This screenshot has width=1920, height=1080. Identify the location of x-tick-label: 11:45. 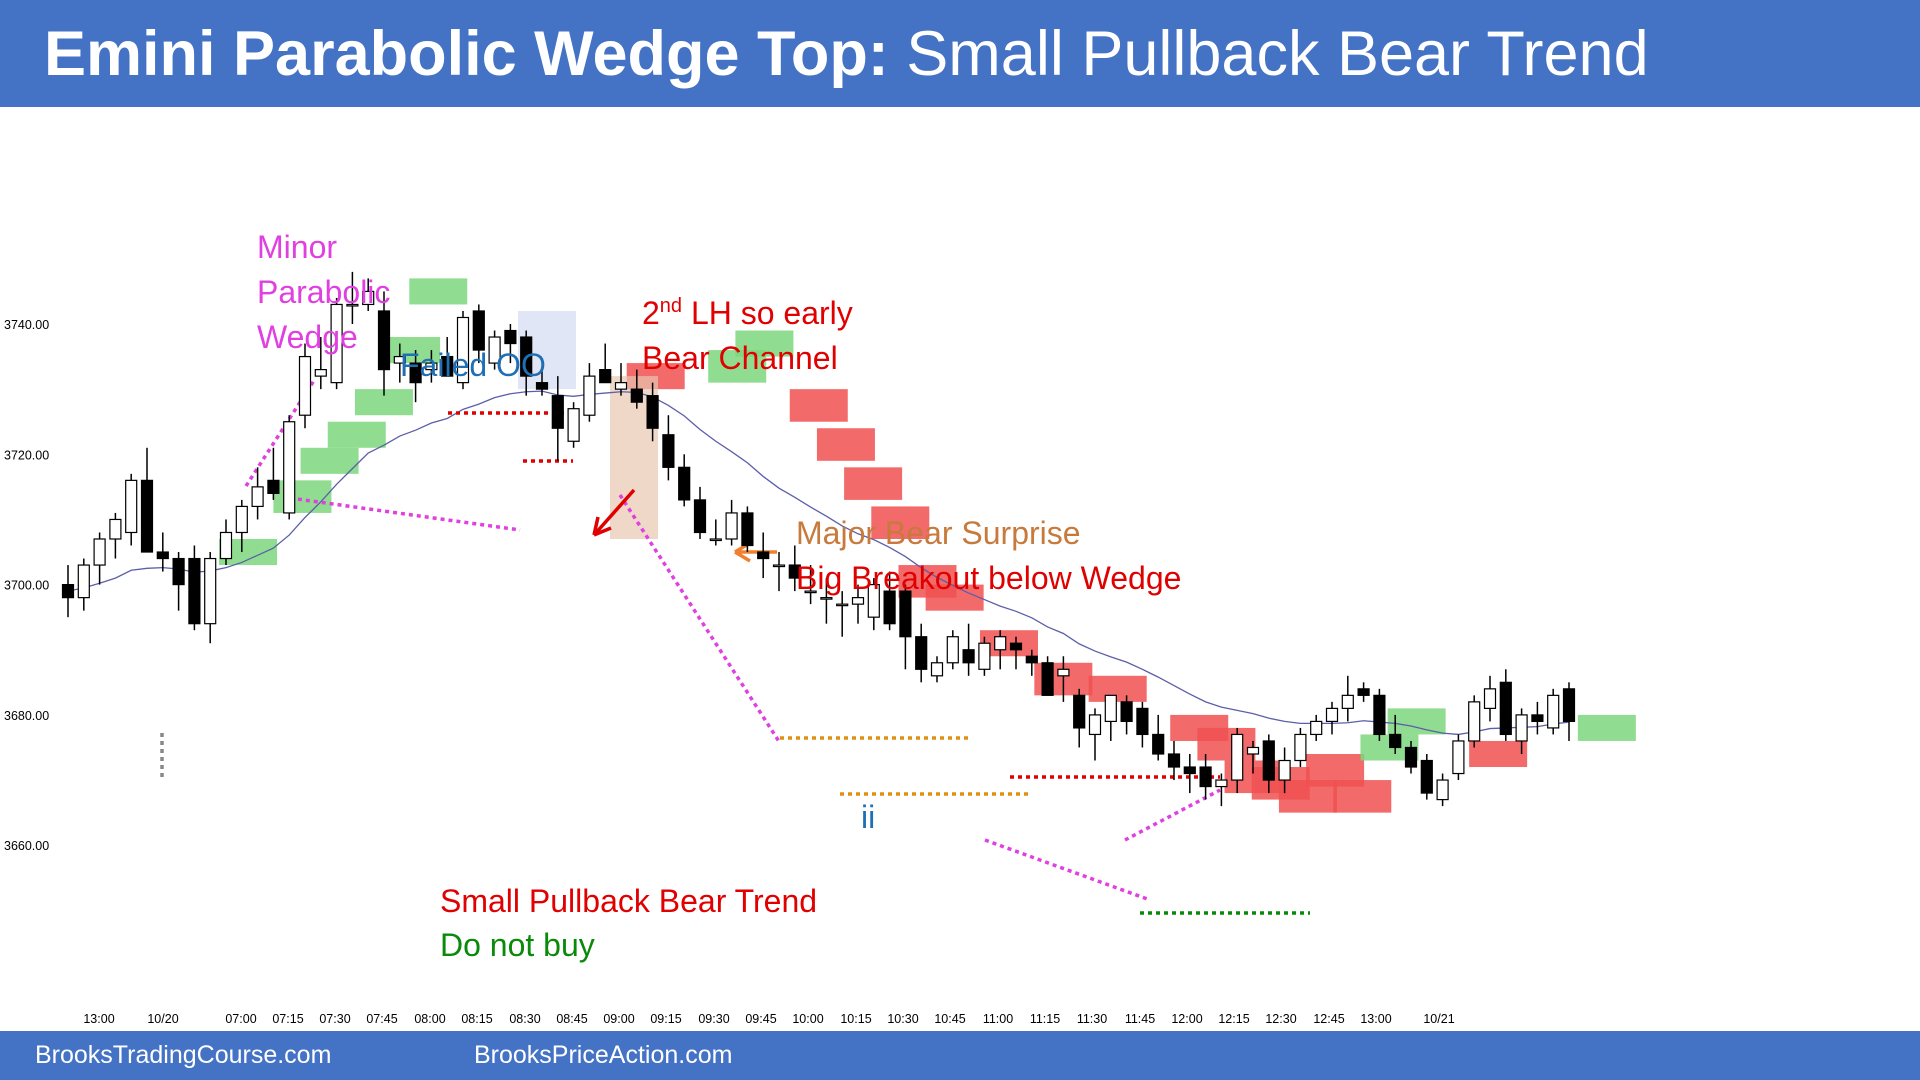
(1140, 1019).